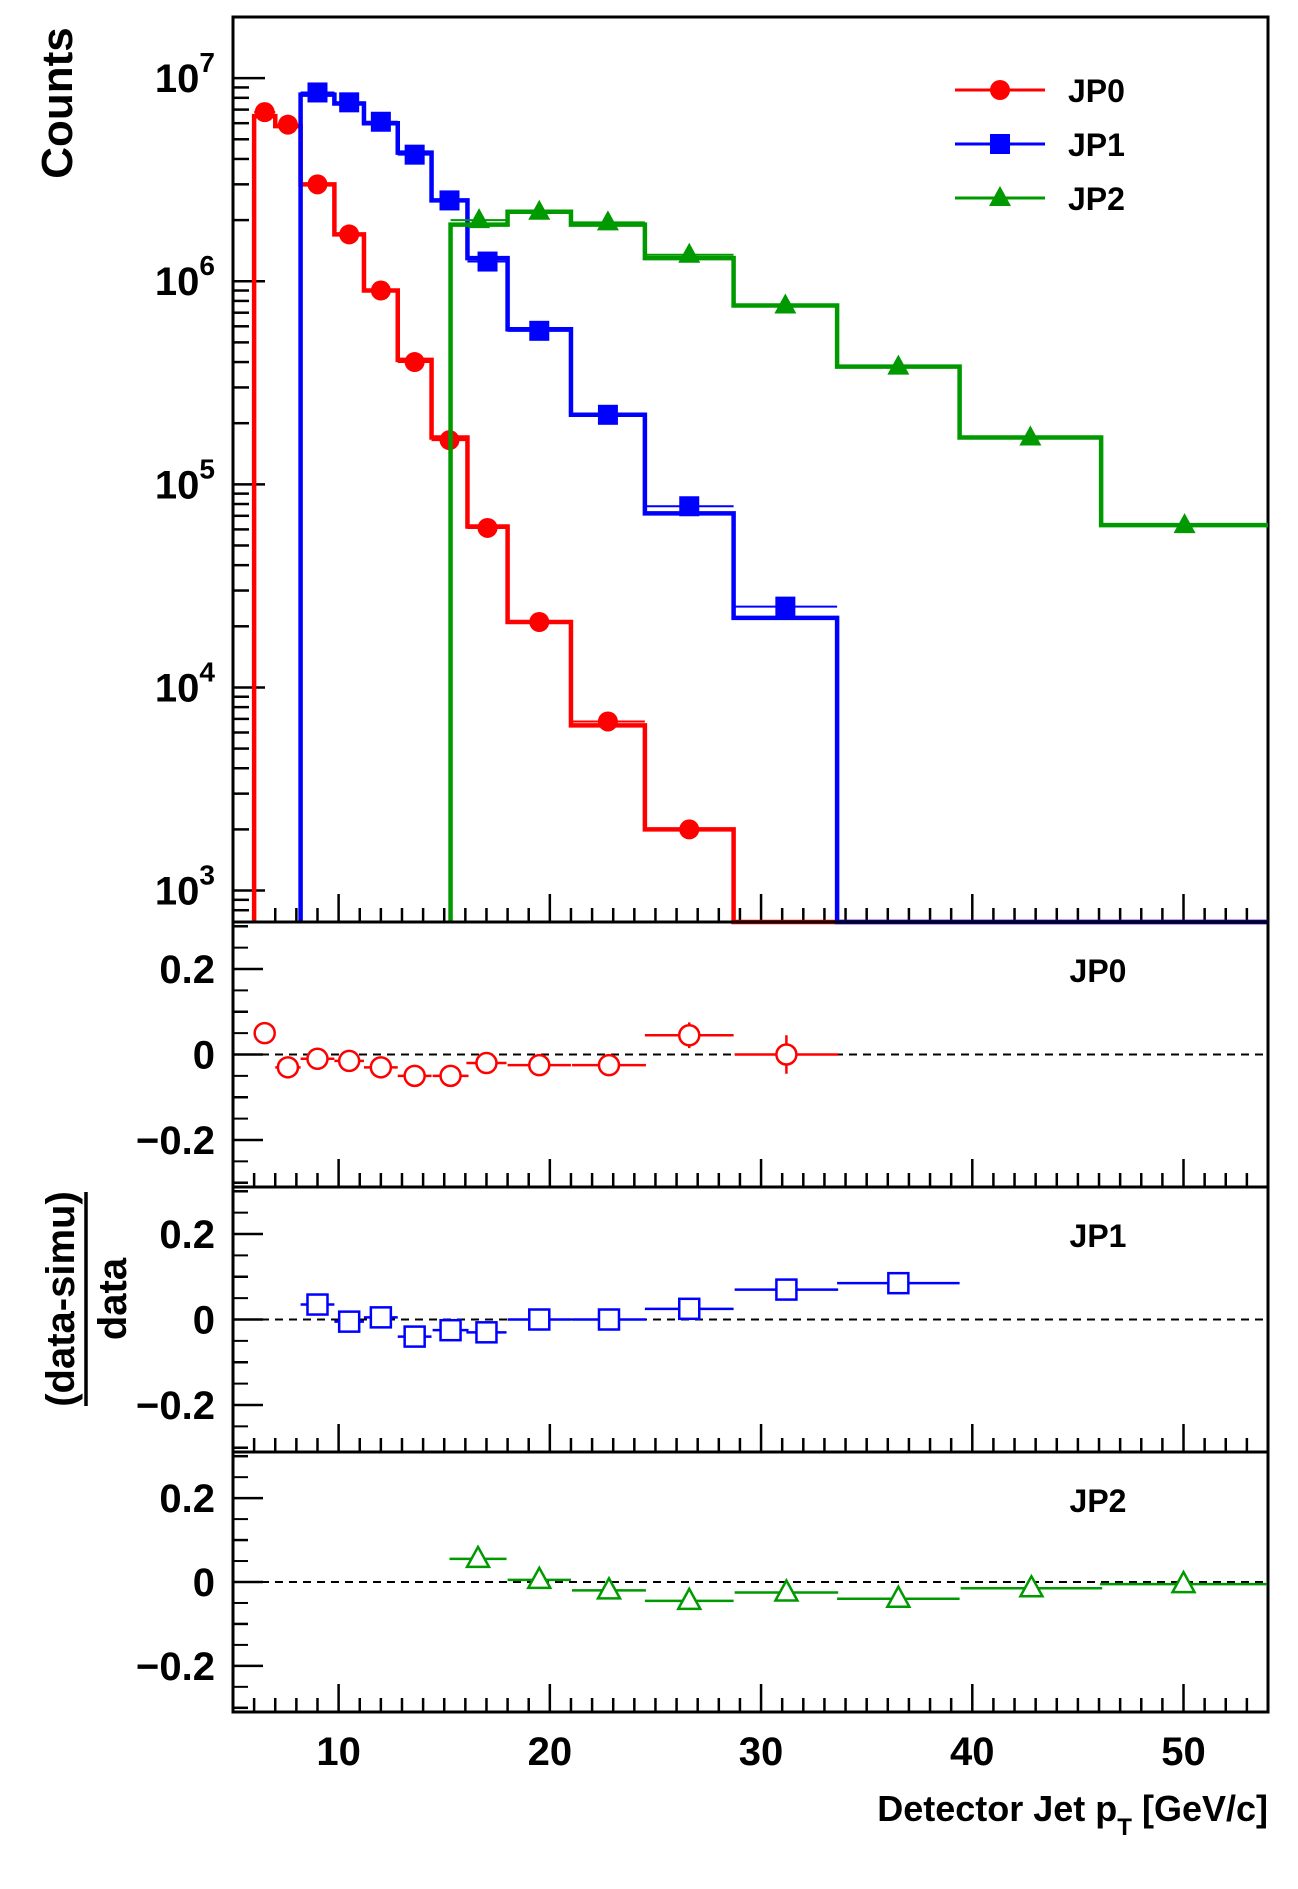  What do you see at coordinates (1096, 145) in the screenshot?
I see `legend-label-jp1: JP1` at bounding box center [1096, 145].